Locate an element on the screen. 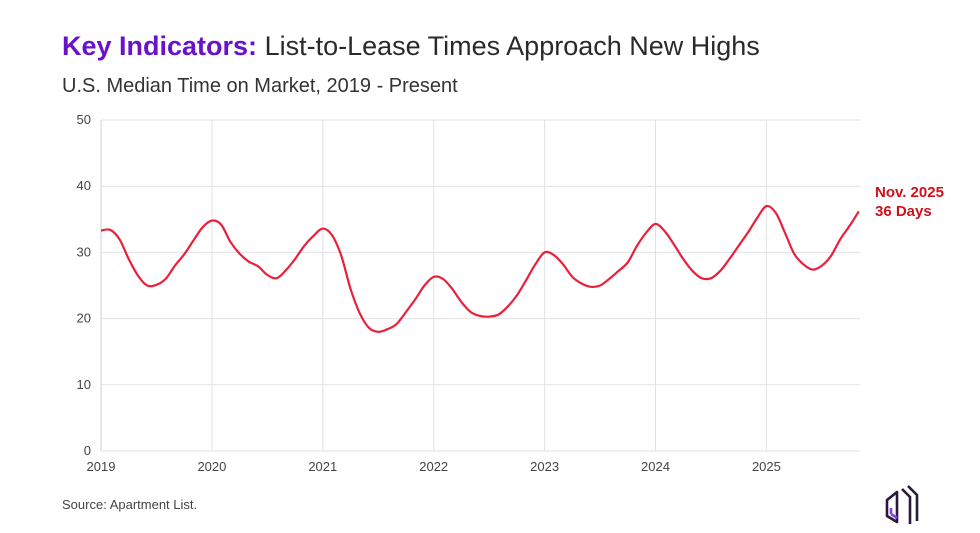  y-tick-label: 30 is located at coordinates (84, 251).